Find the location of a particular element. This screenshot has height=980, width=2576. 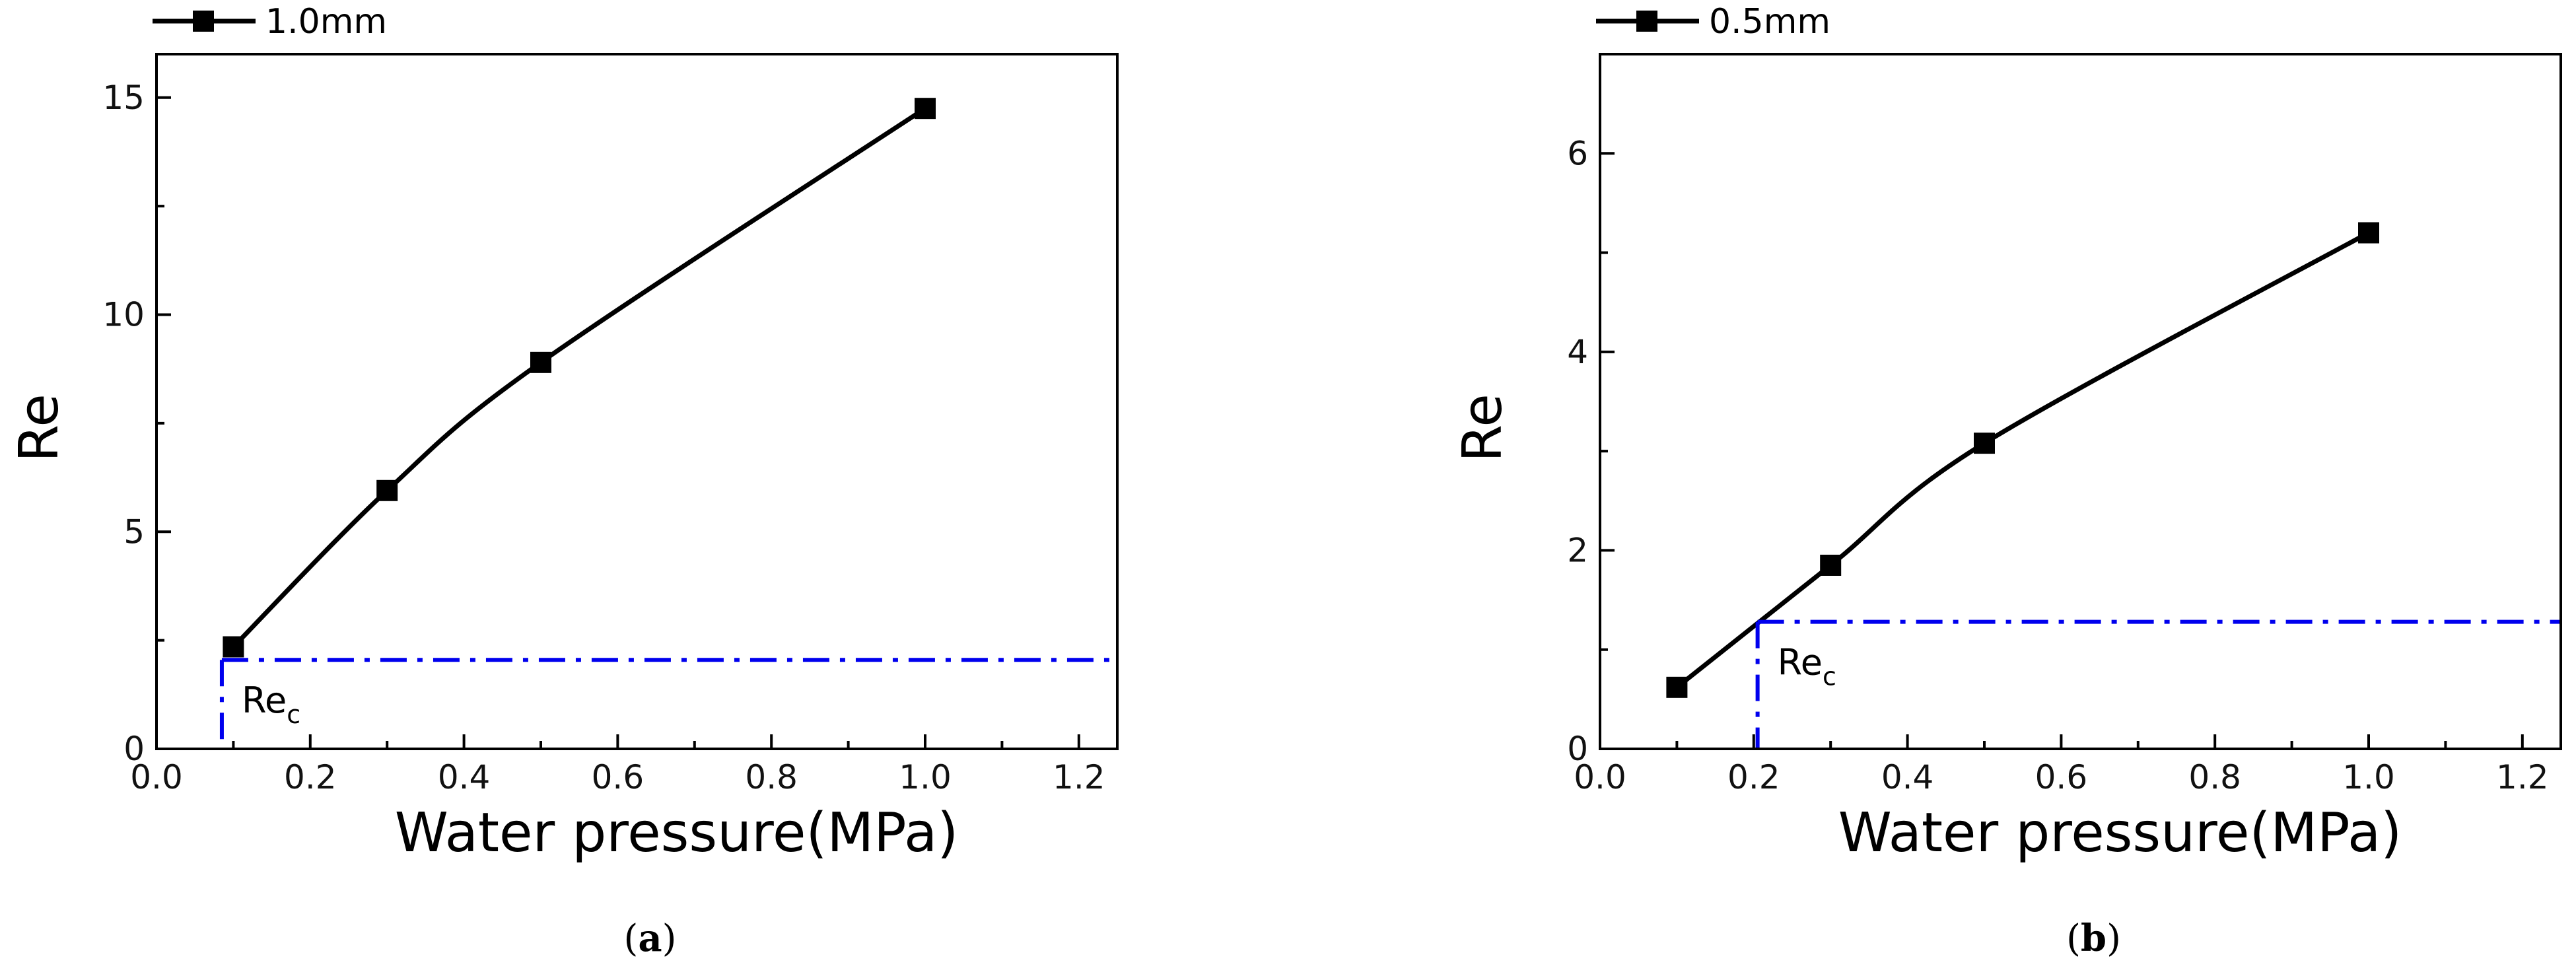

caption-letter: b is located at coordinates (2093, 938).